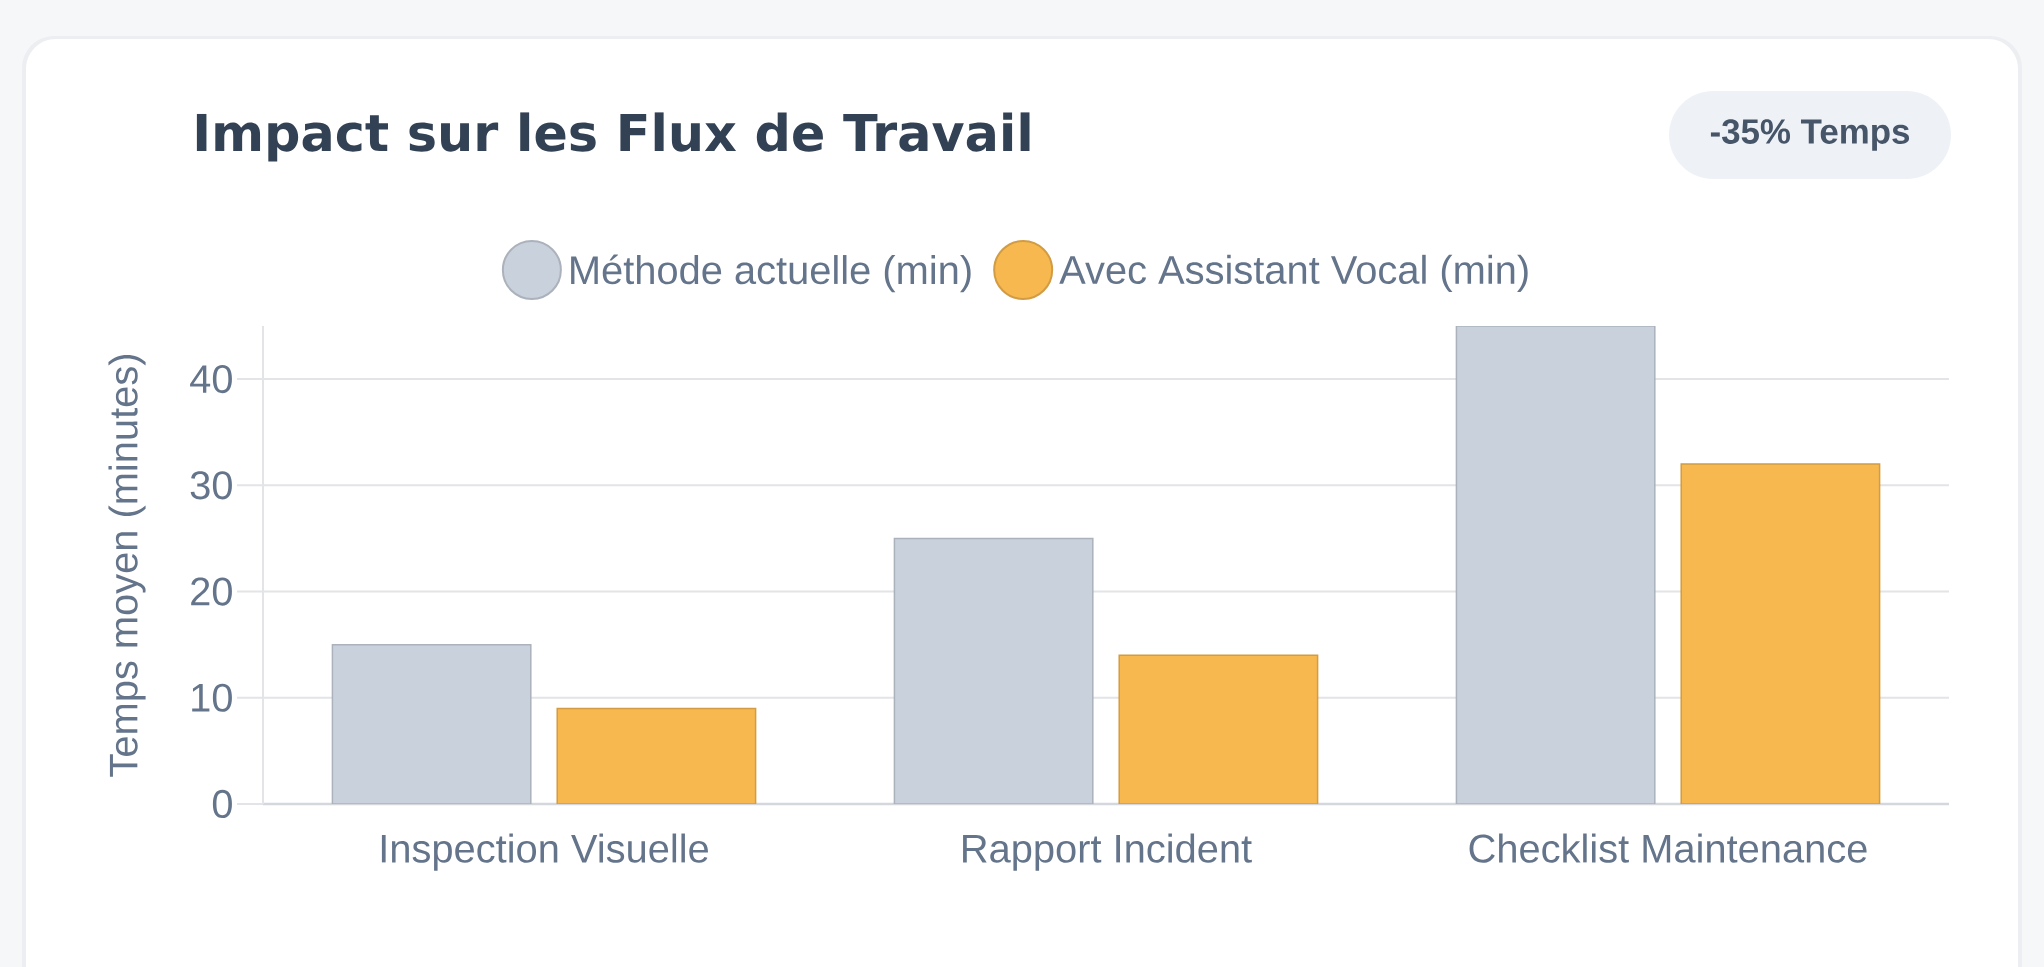 This screenshot has width=2044, height=967. Describe the element at coordinates (613, 137) in the screenshot. I see `chart-title: Impact sur les Flux de Travail` at that location.